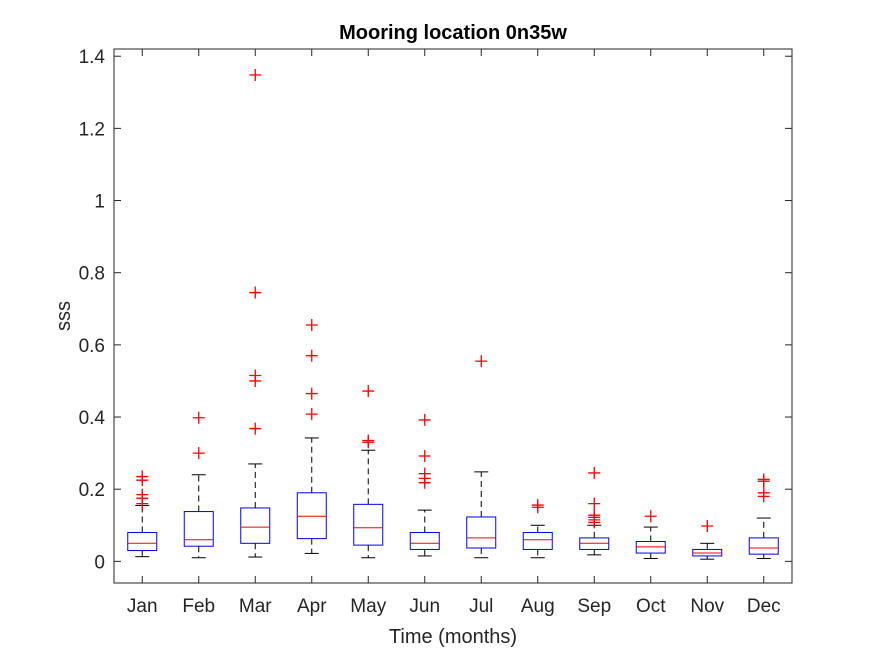  What do you see at coordinates (424, 485) in the screenshot?
I see `box-jun` at bounding box center [424, 485].